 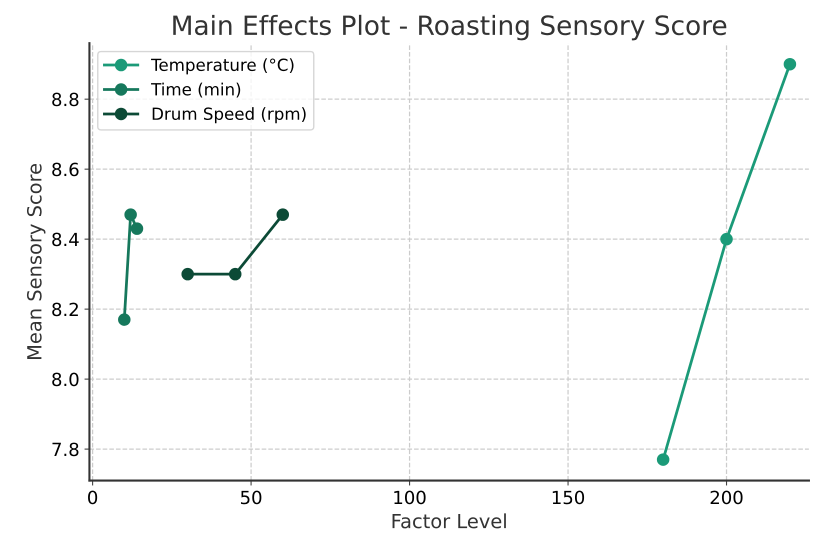 I want to click on legend-label: Drum Speed (rpm), so click(x=229, y=115).